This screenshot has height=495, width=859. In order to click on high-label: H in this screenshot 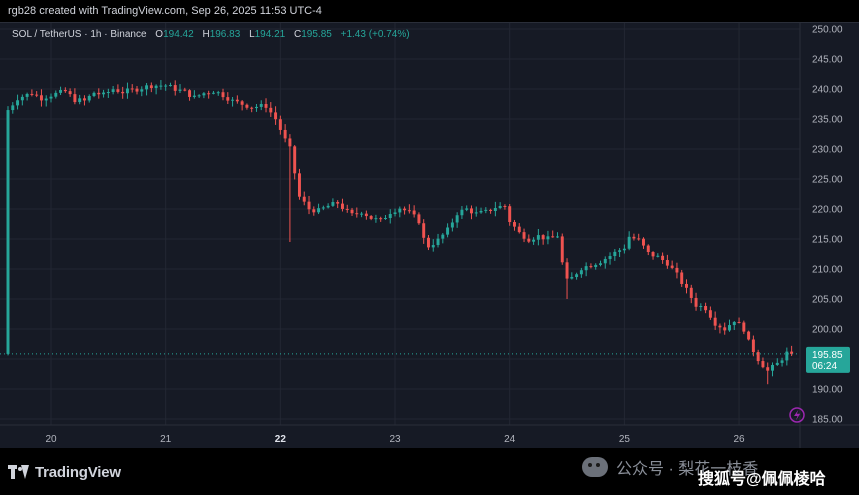, I will do `click(206, 34)`.